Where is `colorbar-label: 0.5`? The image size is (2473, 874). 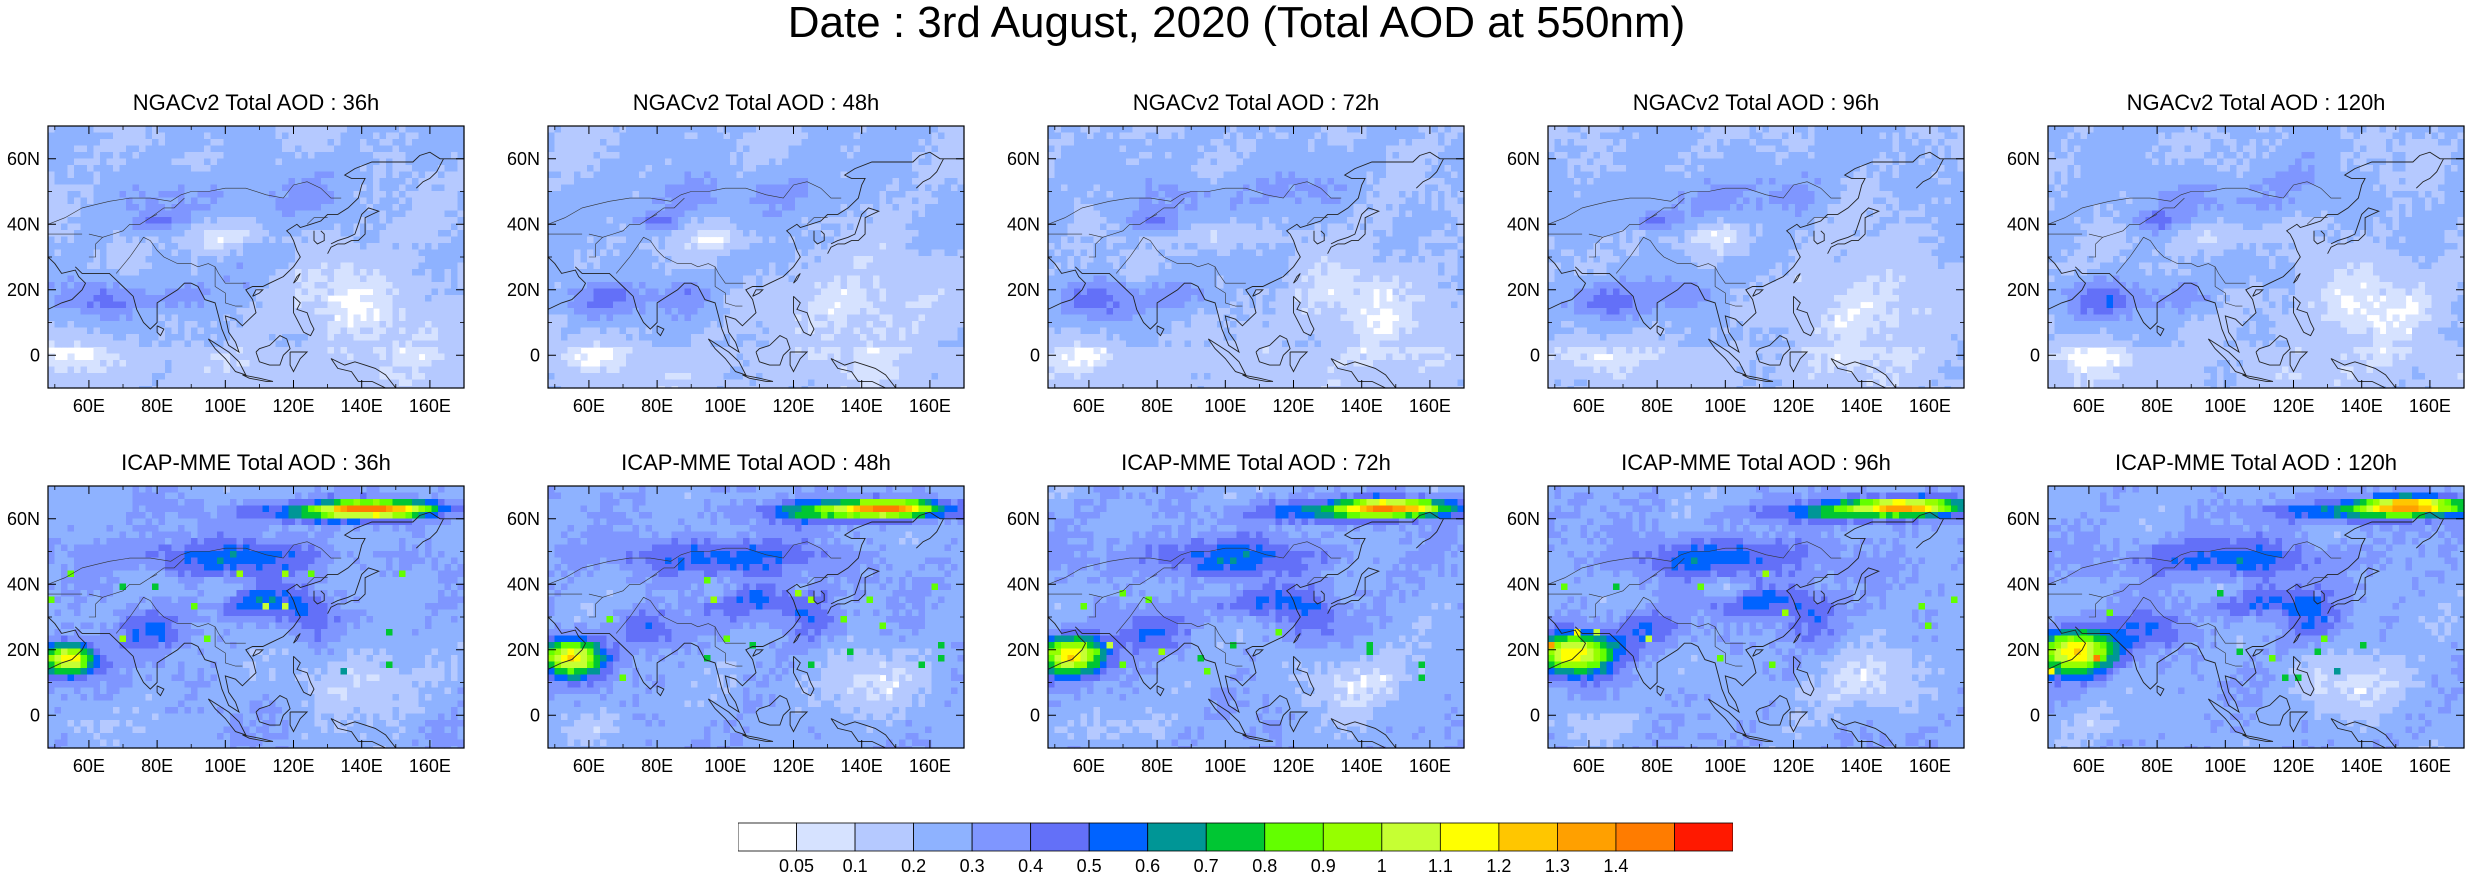 colorbar-label: 0.5 is located at coordinates (1089, 865).